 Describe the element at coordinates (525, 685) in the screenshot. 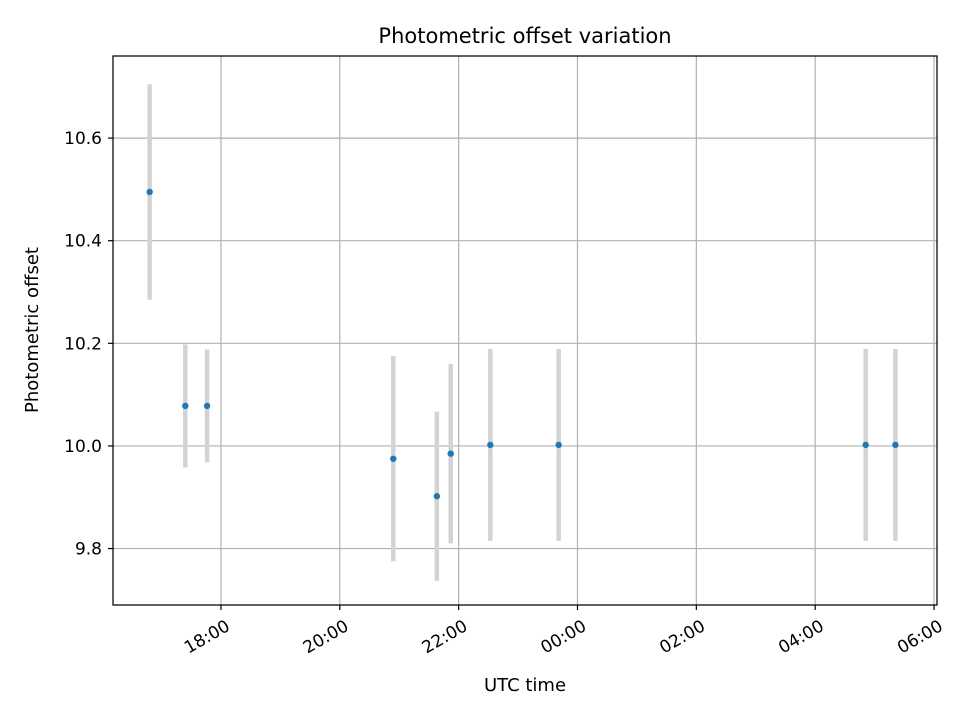

I see `x-axis-title: UTC time` at that location.